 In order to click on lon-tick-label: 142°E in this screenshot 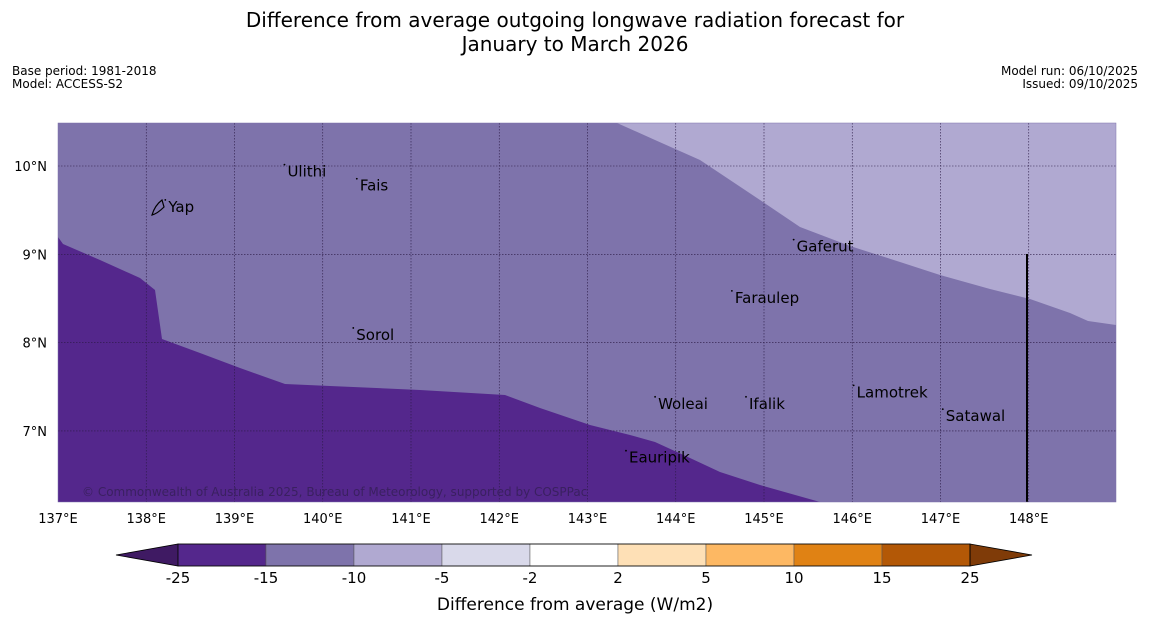, I will do `click(499, 519)`.